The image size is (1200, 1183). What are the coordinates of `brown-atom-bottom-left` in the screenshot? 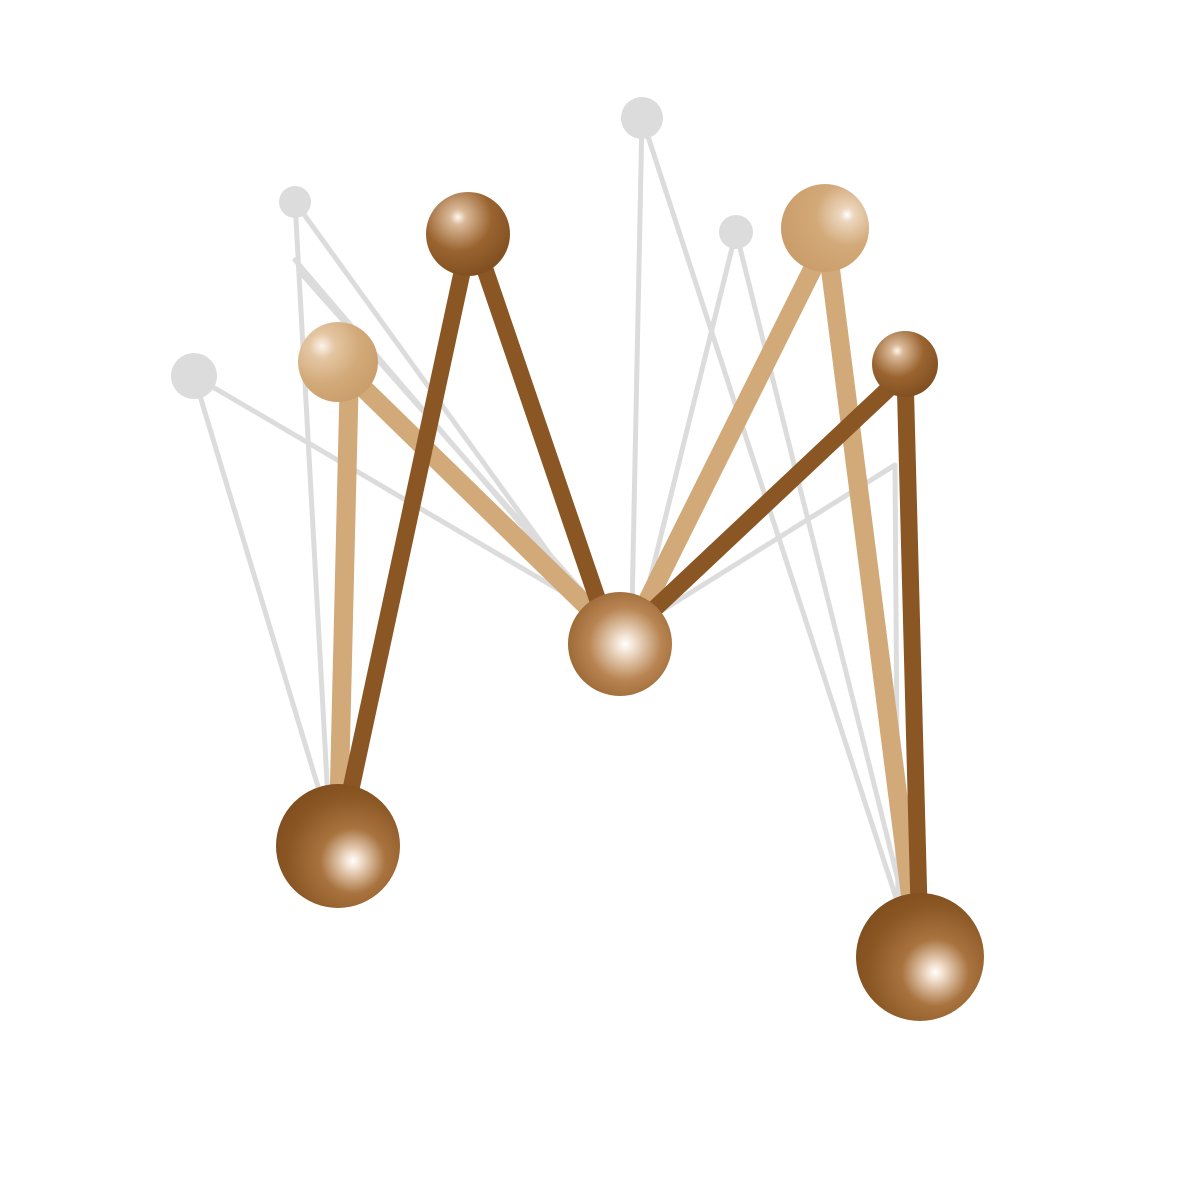 It's located at (338, 846).